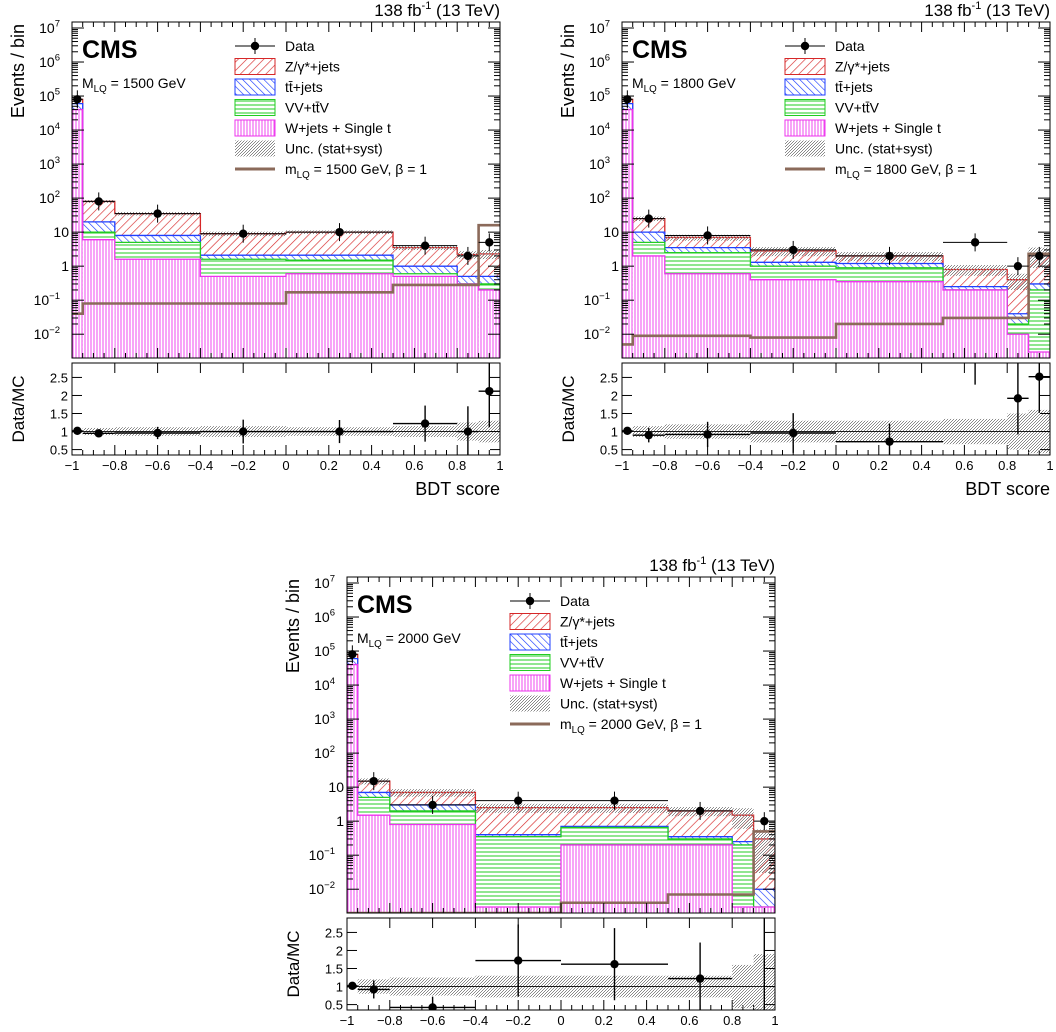  I want to click on ratio-y-tick-label: 1, so click(339, 987).